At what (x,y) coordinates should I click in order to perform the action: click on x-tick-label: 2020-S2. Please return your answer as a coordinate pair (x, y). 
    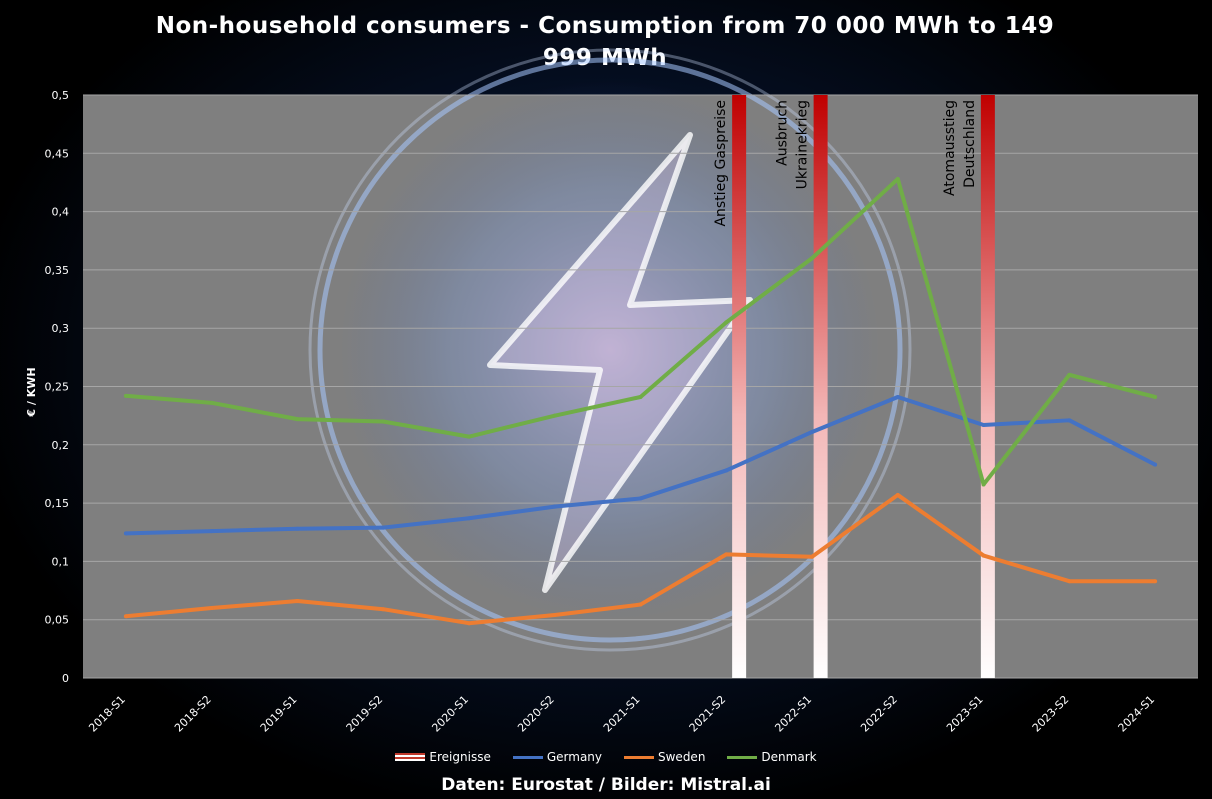
    Looking at the image, I should click on (536, 714).